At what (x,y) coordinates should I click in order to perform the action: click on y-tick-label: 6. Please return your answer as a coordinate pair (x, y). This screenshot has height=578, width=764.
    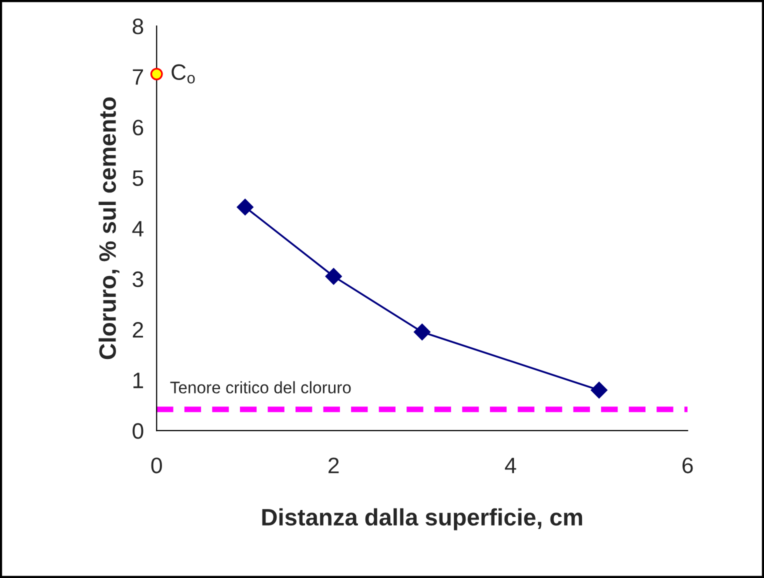
    Looking at the image, I should click on (138, 128).